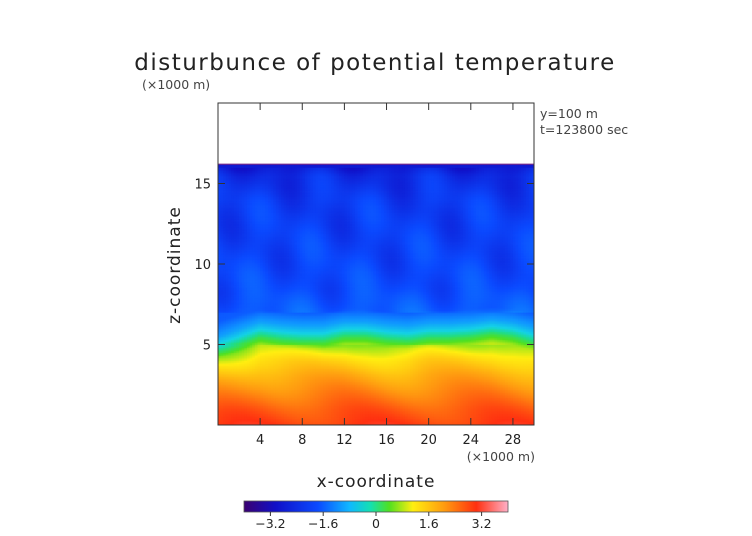  What do you see at coordinates (260, 440) in the screenshot?
I see `x-tick-label: 4` at bounding box center [260, 440].